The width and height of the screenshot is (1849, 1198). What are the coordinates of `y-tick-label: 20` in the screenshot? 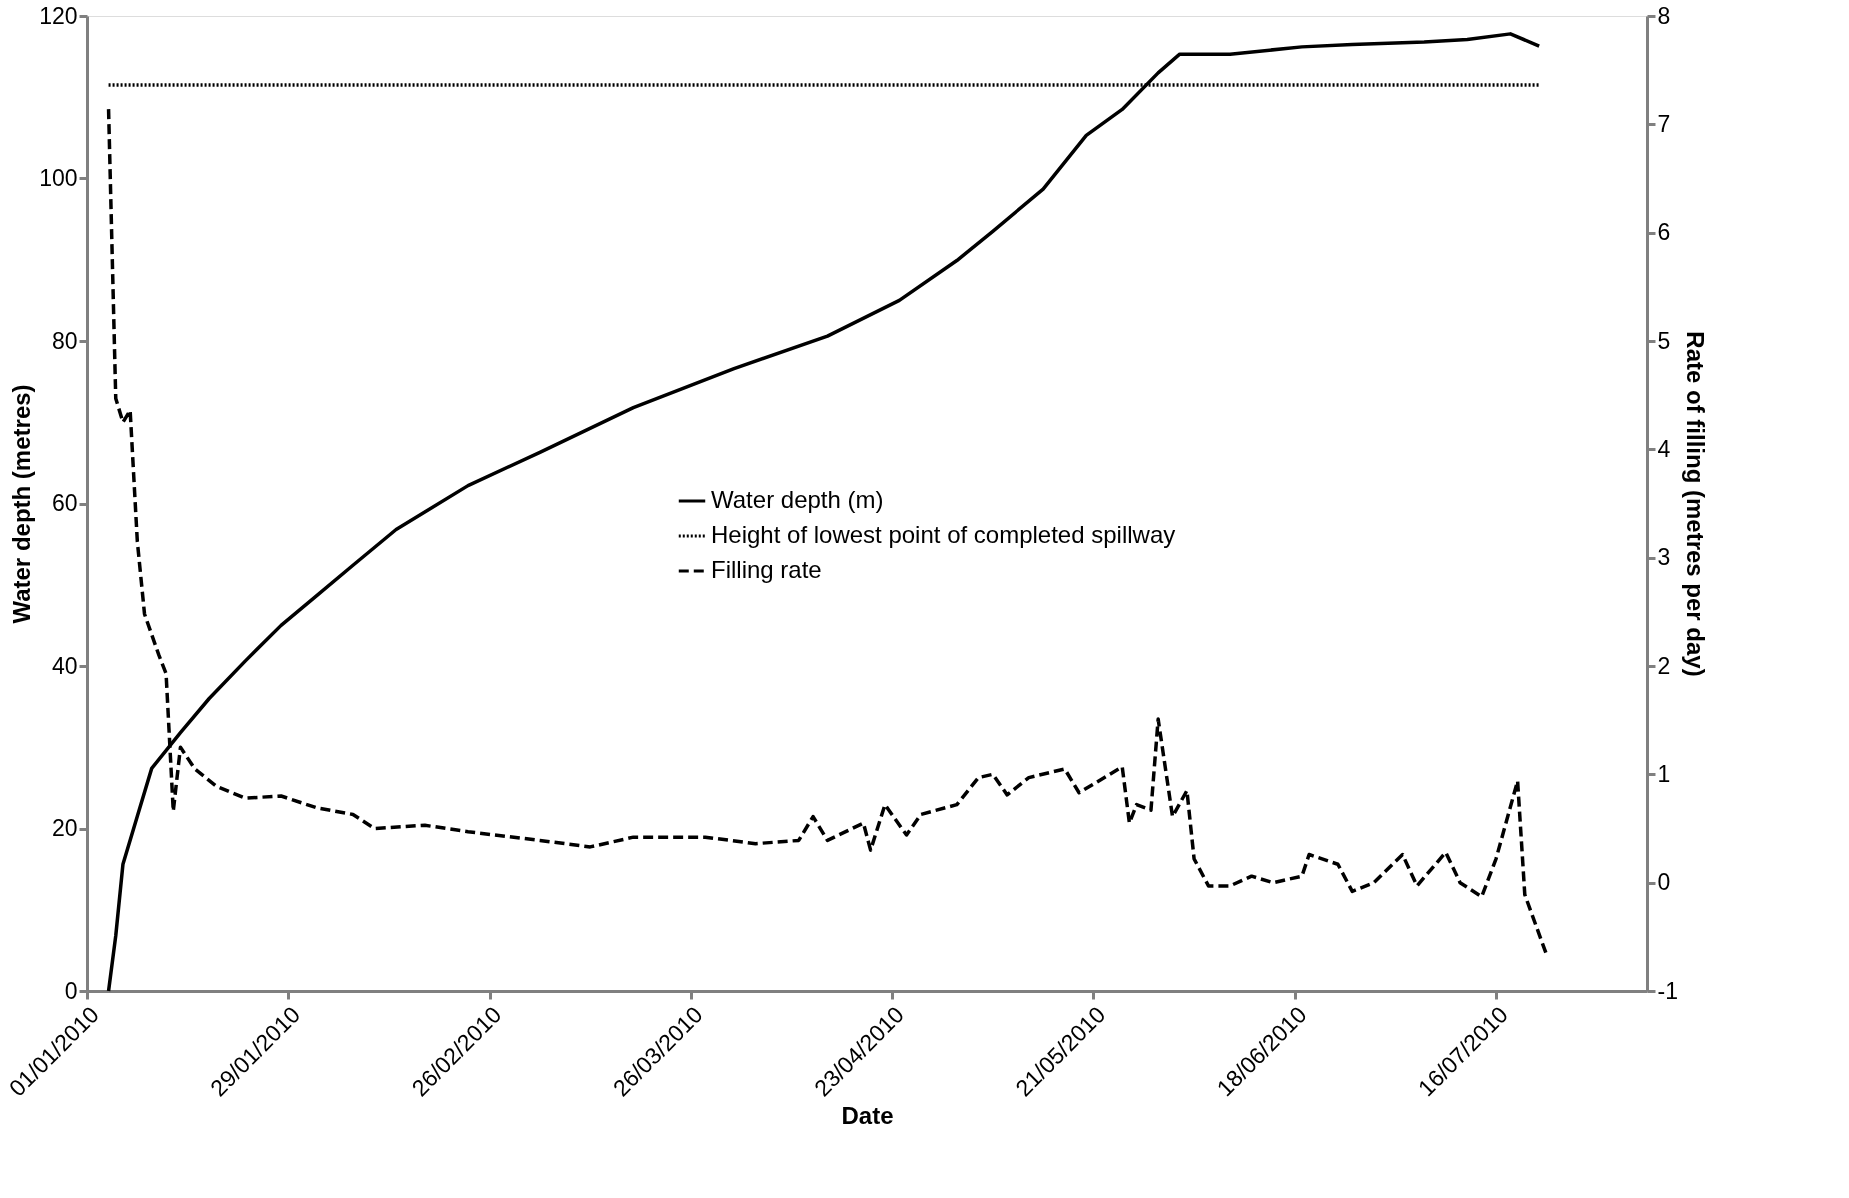 It's located at (64, 828).